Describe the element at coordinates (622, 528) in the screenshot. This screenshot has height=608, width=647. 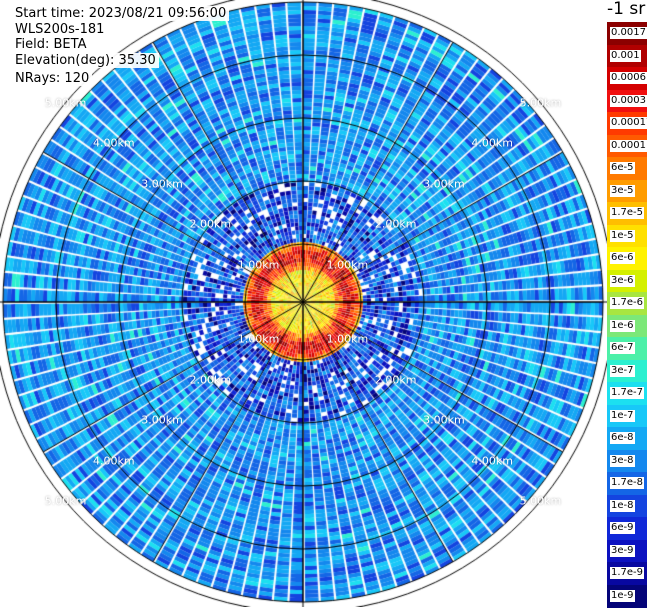
I see `colorbar-tick-label: 6e-9` at that location.